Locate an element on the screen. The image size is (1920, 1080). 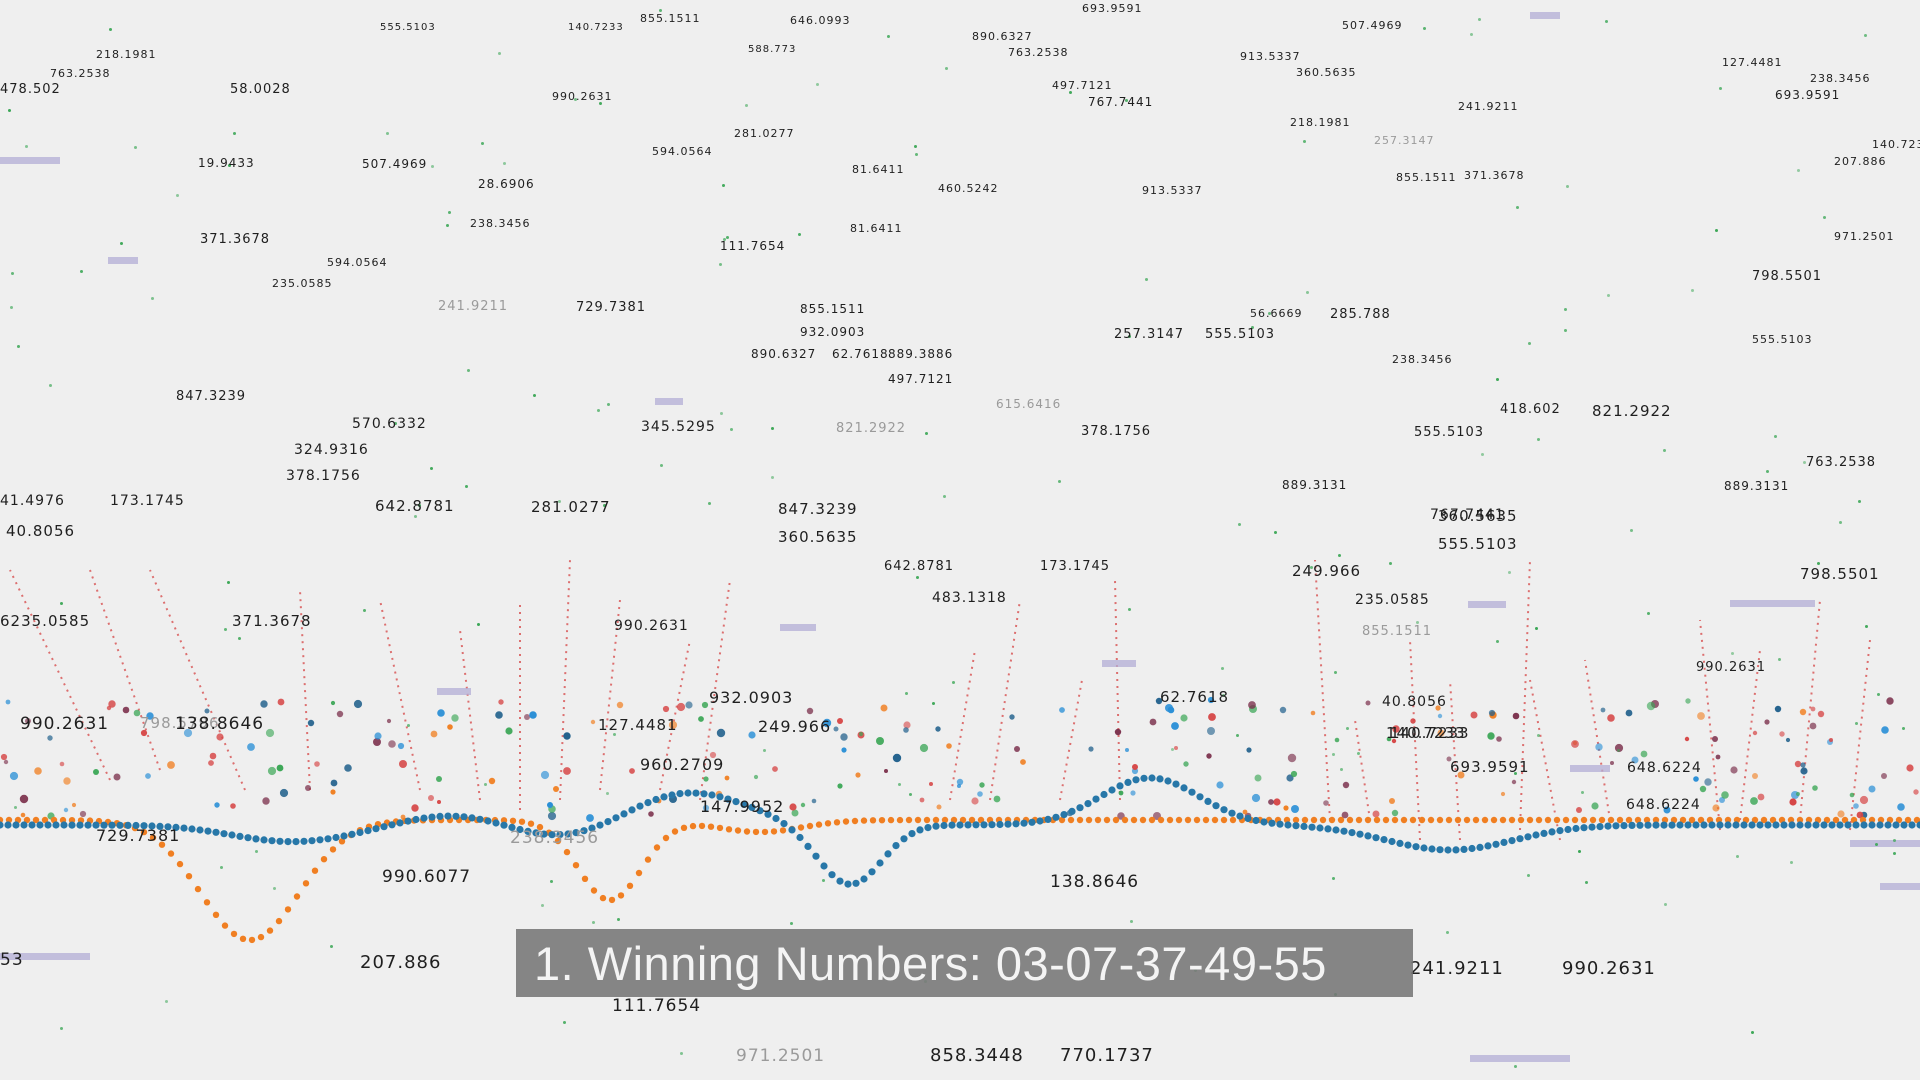
lavender-dash is located at coordinates (45, 956).